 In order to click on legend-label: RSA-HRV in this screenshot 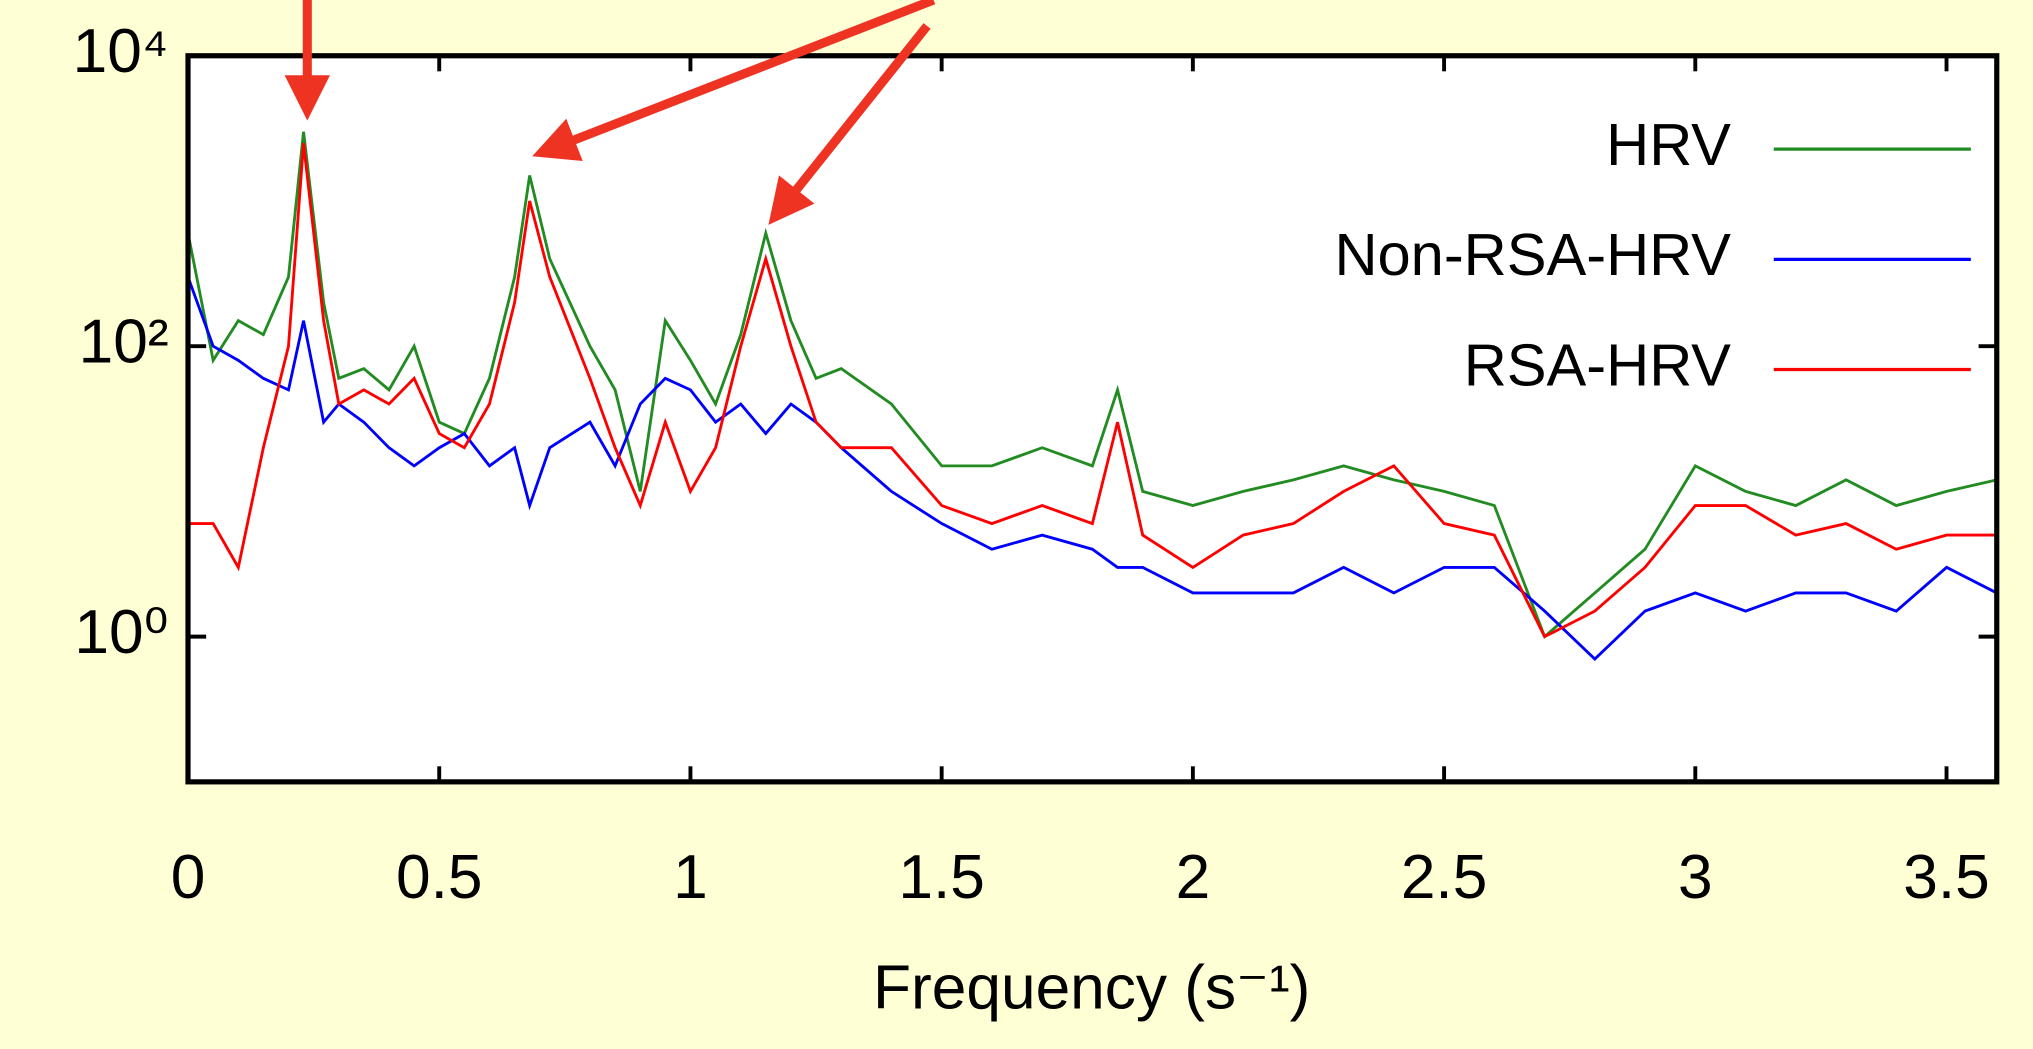, I will do `click(1597, 364)`.